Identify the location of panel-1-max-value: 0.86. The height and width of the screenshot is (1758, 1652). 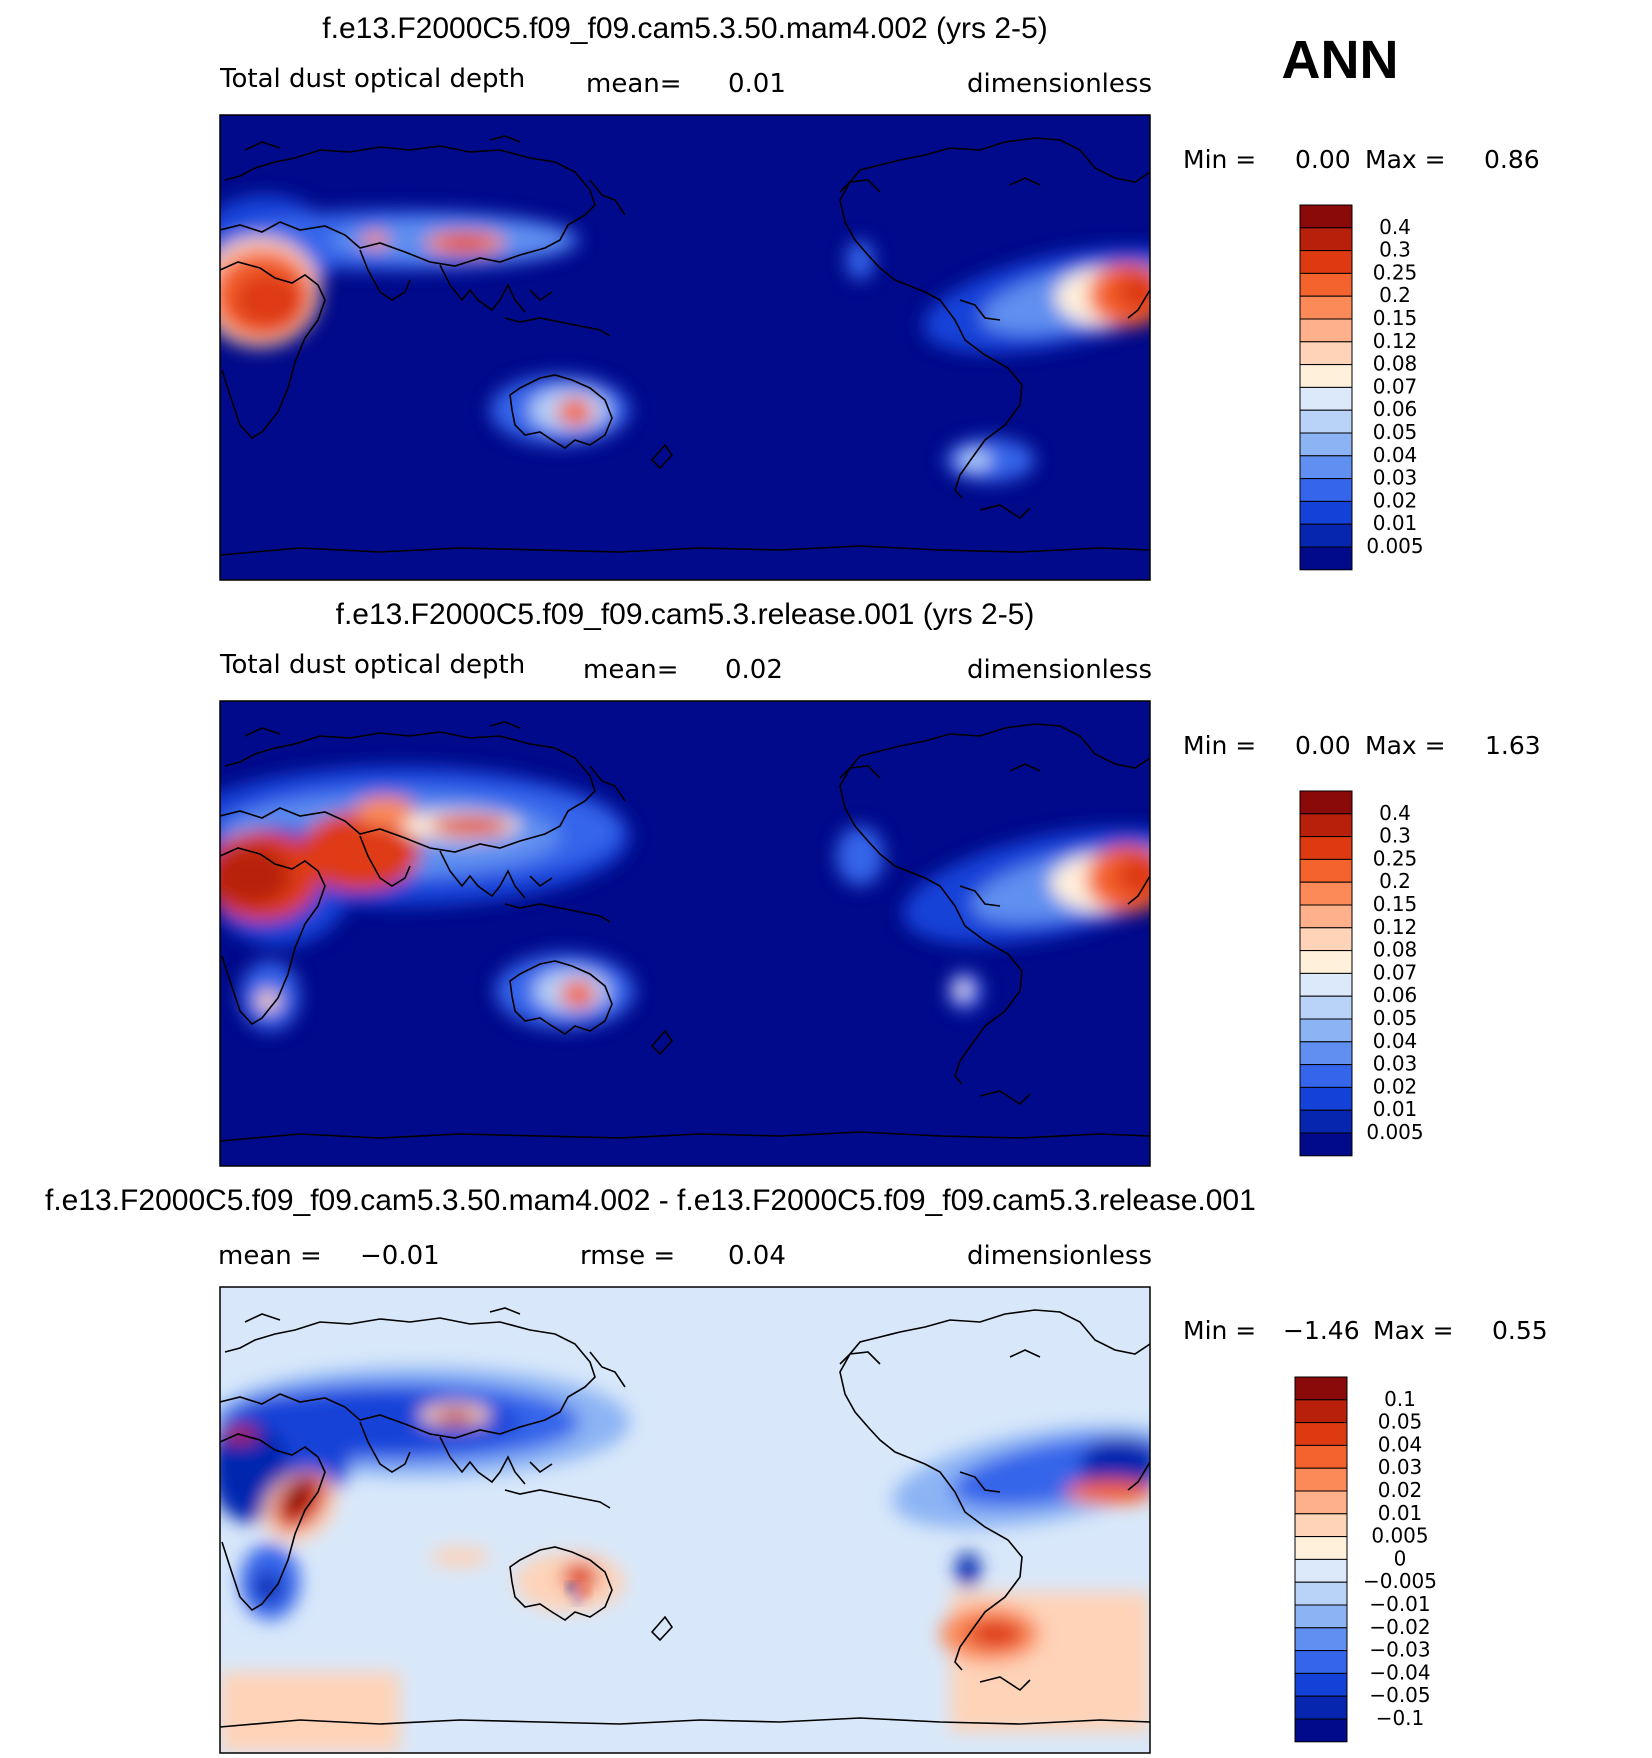
(1512, 159).